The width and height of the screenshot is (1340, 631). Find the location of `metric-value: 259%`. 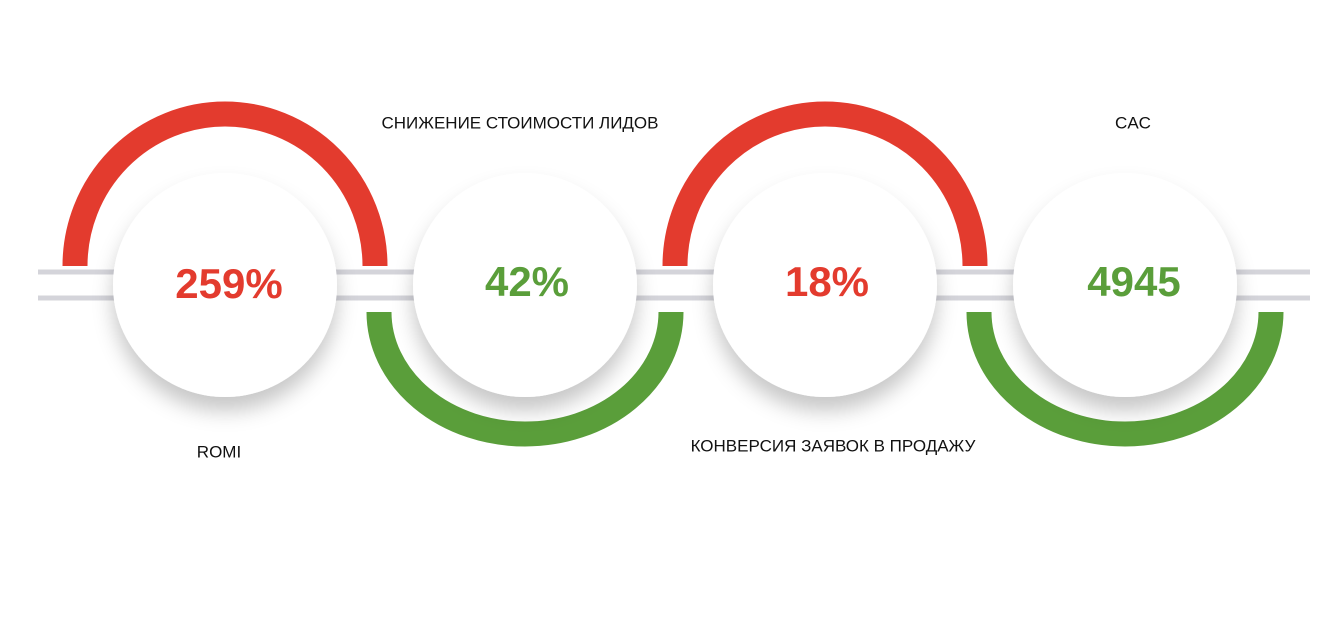

metric-value: 259% is located at coordinates (228, 283).